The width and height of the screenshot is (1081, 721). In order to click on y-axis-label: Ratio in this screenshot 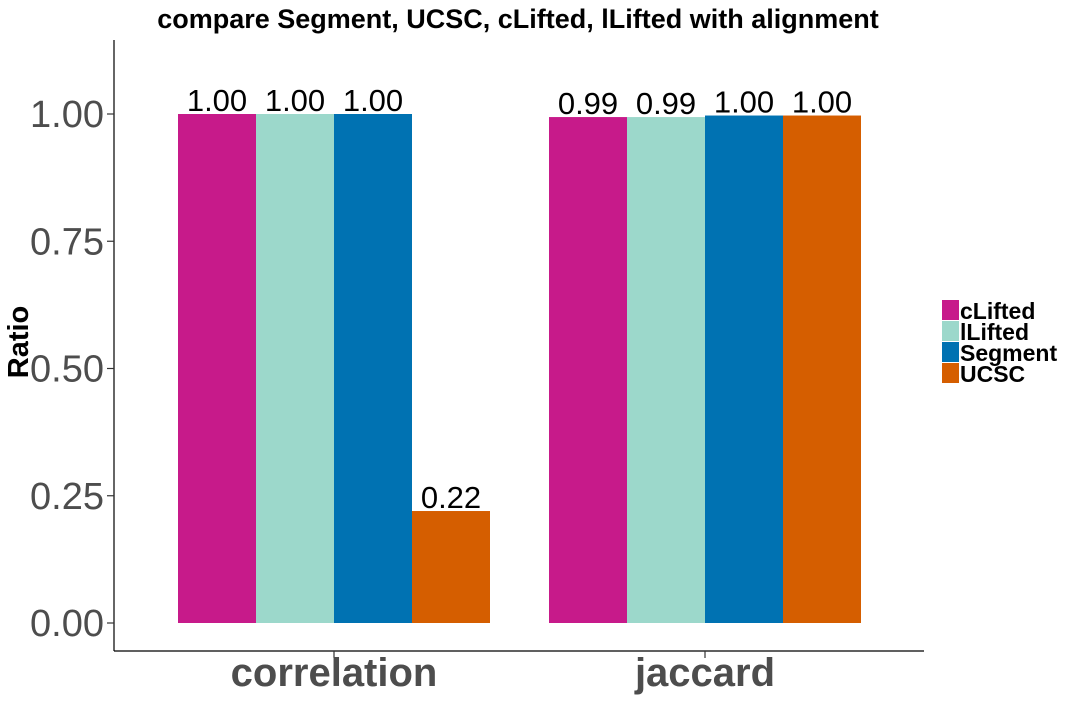, I will do `click(19, 342)`.